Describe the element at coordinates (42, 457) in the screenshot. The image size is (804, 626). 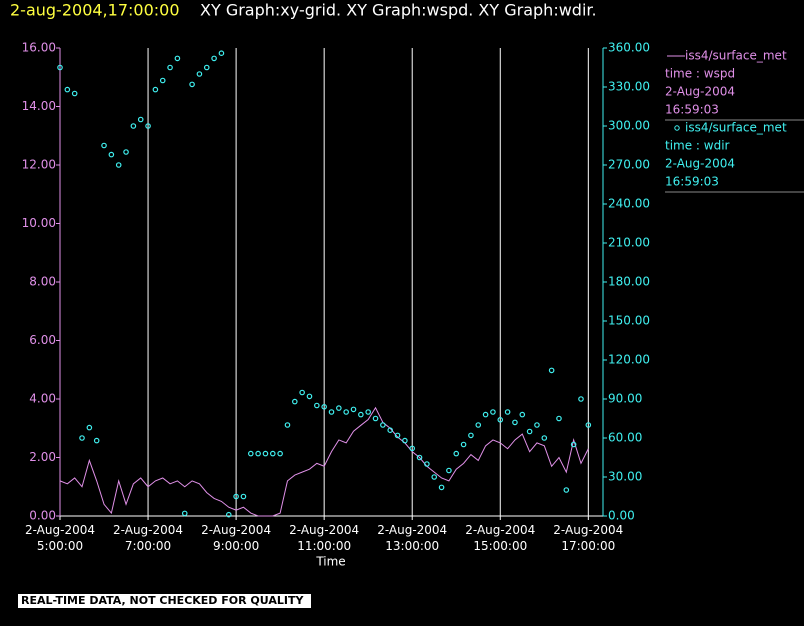
I see `y-tick-label: 2.00` at that location.